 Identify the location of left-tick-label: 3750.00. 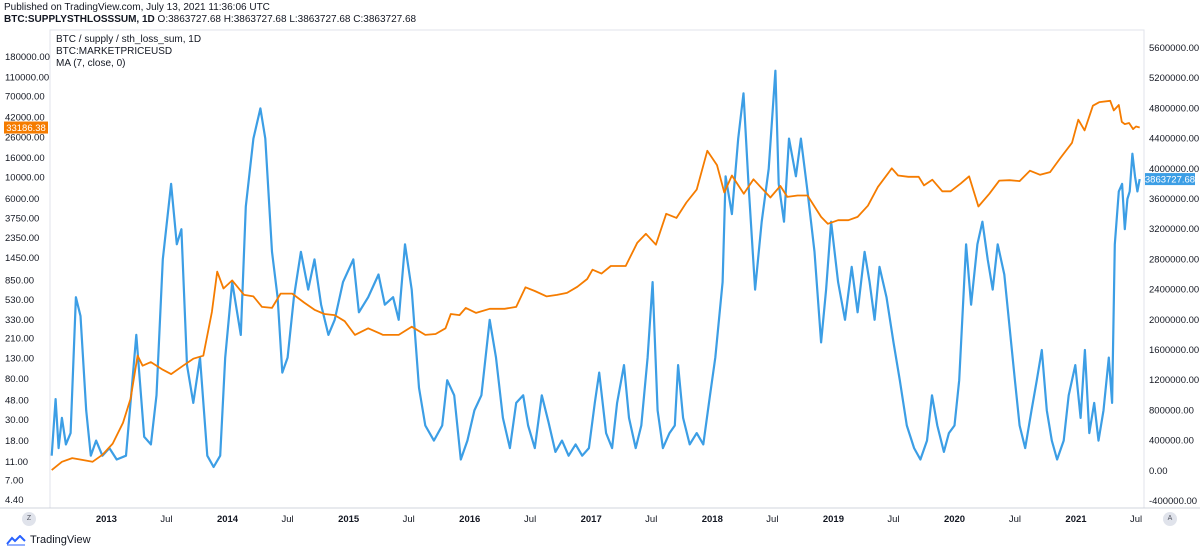
(22, 218).